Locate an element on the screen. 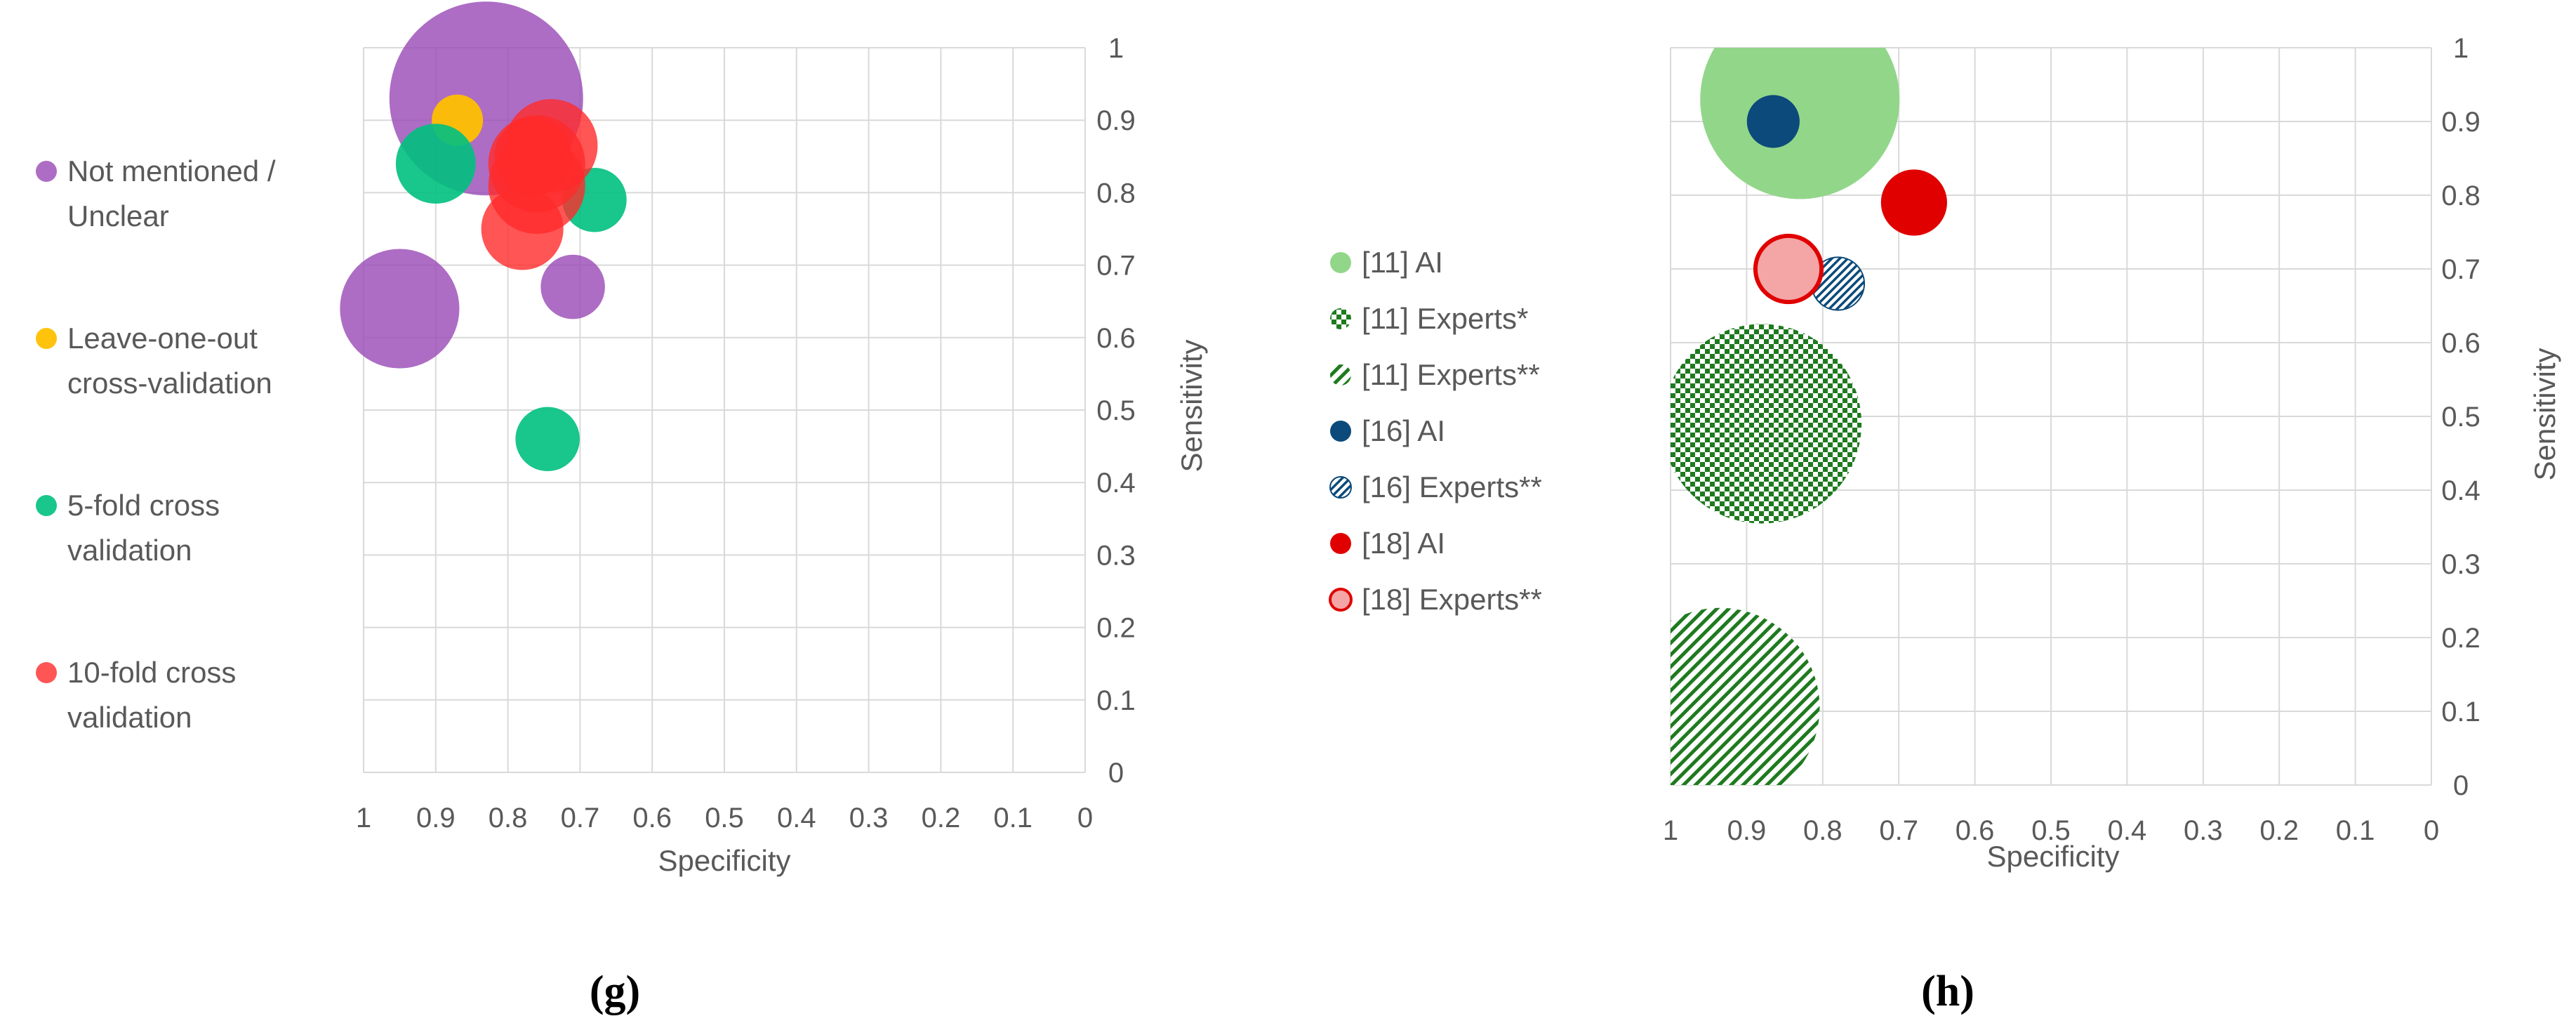  chart-g-legend-label: 10-fold cross is located at coordinates (152, 672).